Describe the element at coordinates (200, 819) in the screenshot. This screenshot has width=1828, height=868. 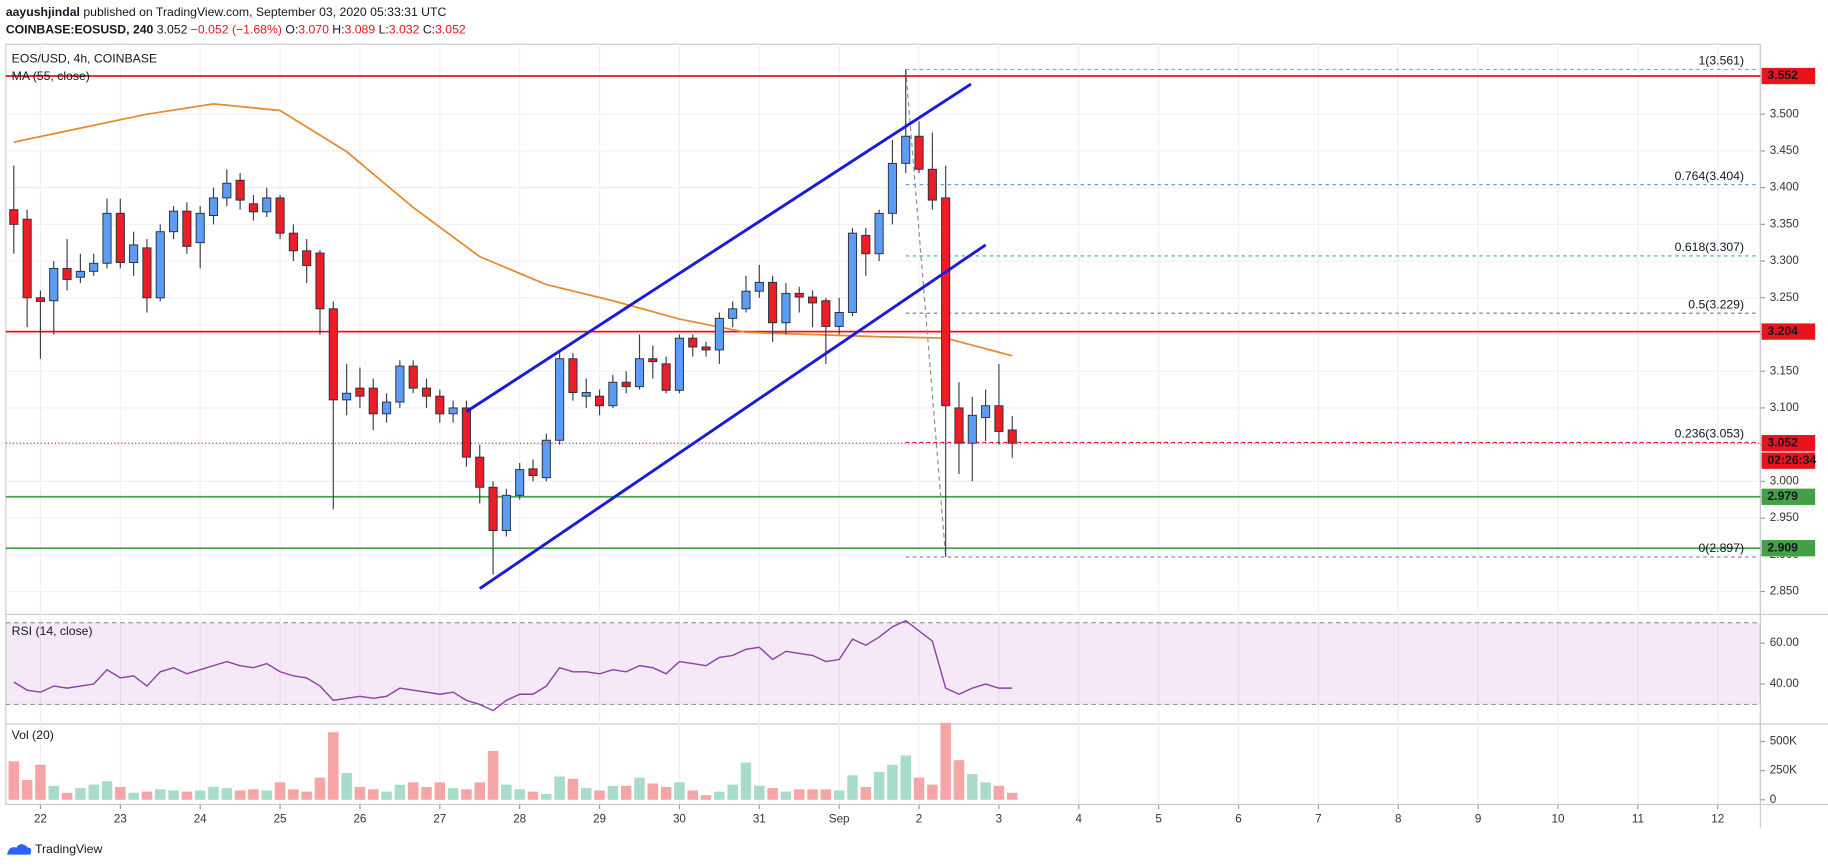
I see `x-tick-label: 24` at that location.